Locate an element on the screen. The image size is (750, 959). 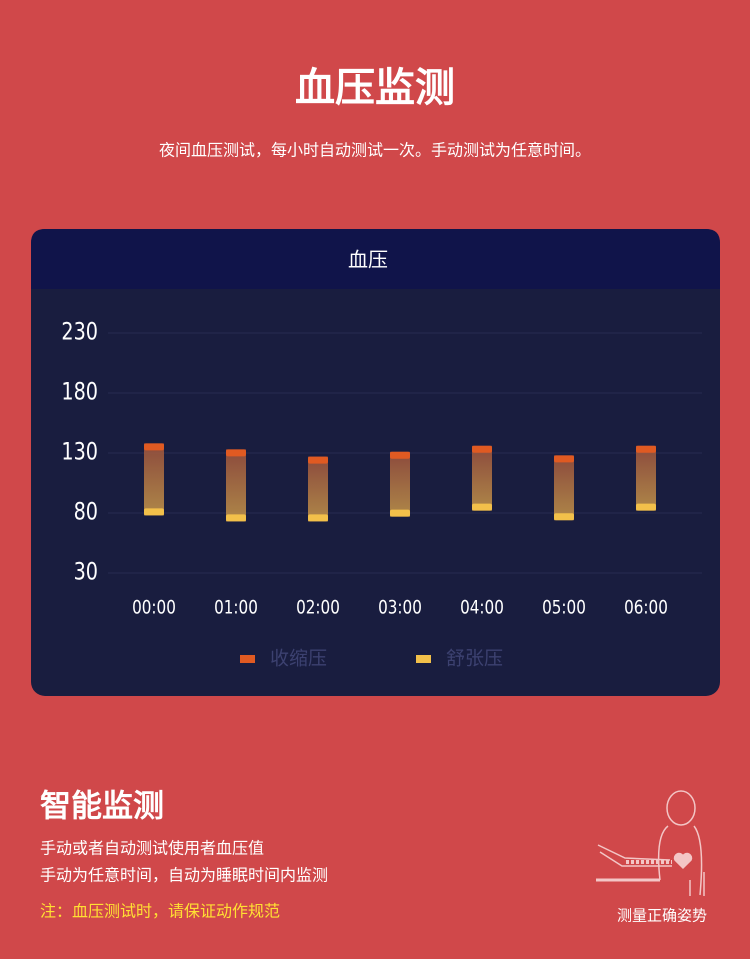
x-tick-label: 04:00 is located at coordinates (482, 608).